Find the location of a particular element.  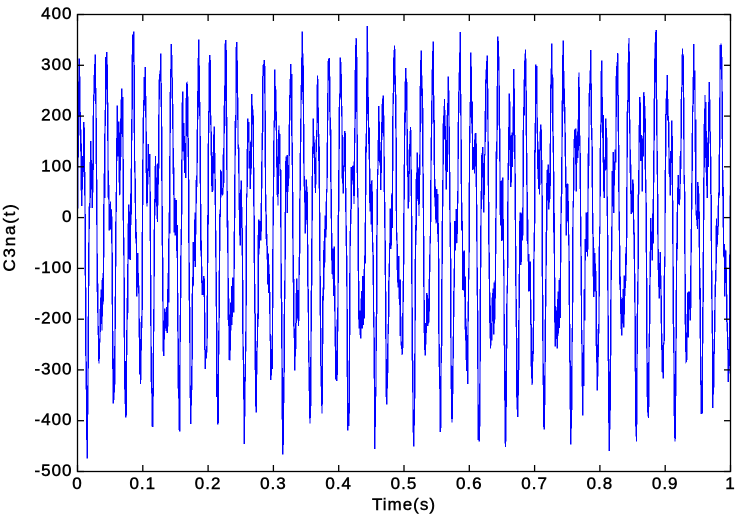

svg-text: 0.8 is located at coordinates (600, 483).